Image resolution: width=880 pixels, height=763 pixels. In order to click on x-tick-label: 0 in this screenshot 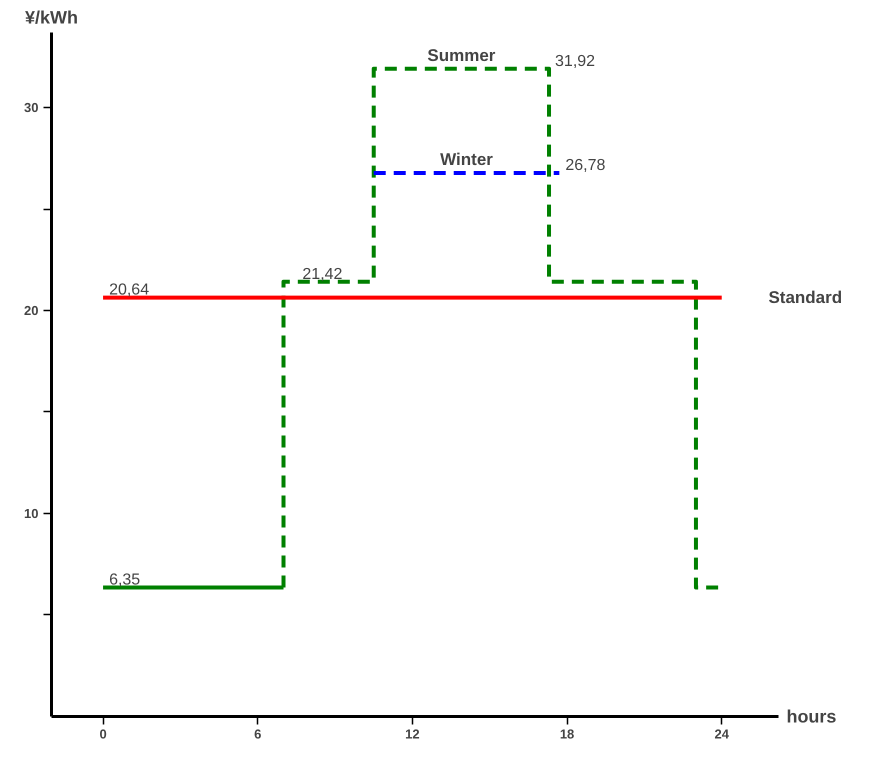, I will do `click(103, 734)`.